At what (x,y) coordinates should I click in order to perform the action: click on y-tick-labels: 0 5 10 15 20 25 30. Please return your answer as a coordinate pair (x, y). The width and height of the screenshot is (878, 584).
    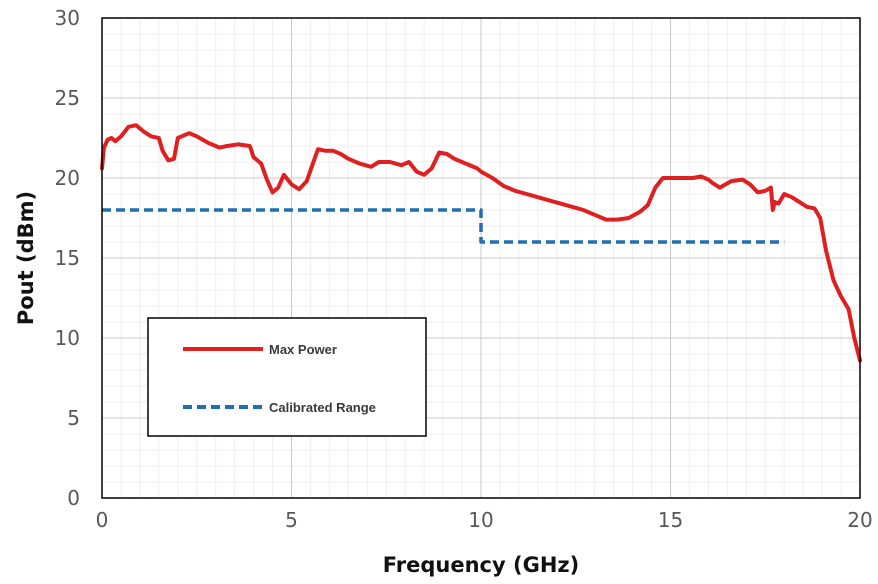
    Looking at the image, I should click on (67, 258).